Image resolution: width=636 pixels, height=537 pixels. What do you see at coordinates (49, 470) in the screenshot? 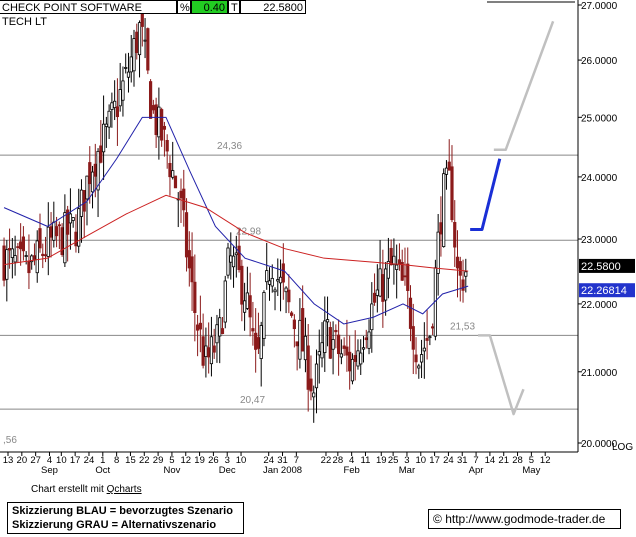
I see `x-month-label: Sep` at bounding box center [49, 470].